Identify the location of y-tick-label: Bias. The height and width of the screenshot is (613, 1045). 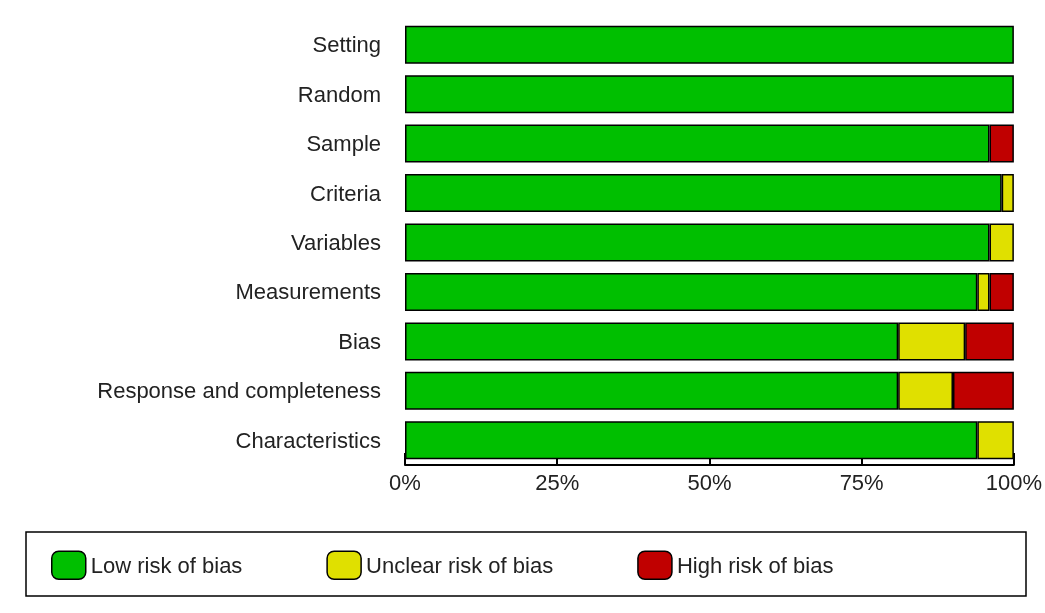
(359, 341).